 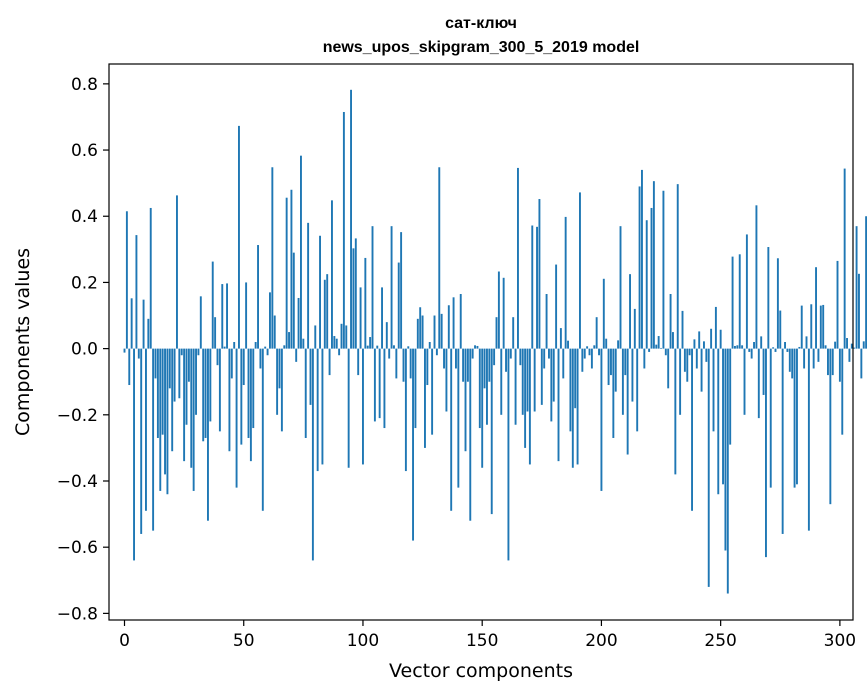 I want to click on x-tick-label: 200, so click(x=601, y=641).